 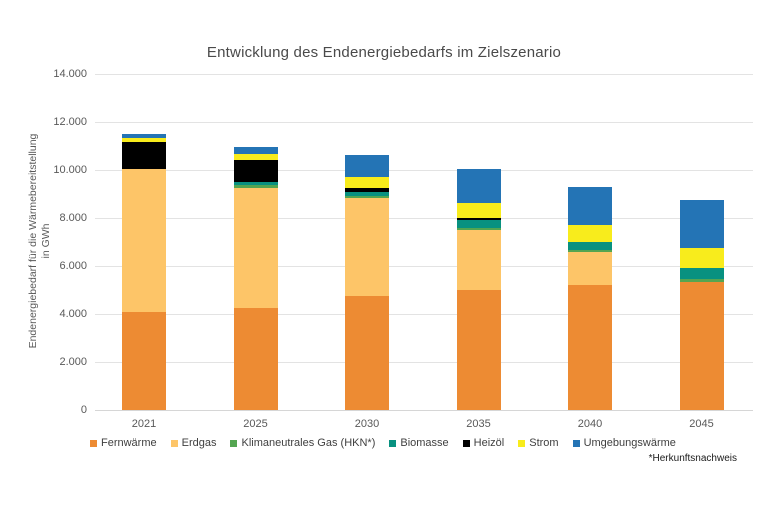 I want to click on bar-2045, so click(x=701, y=305).